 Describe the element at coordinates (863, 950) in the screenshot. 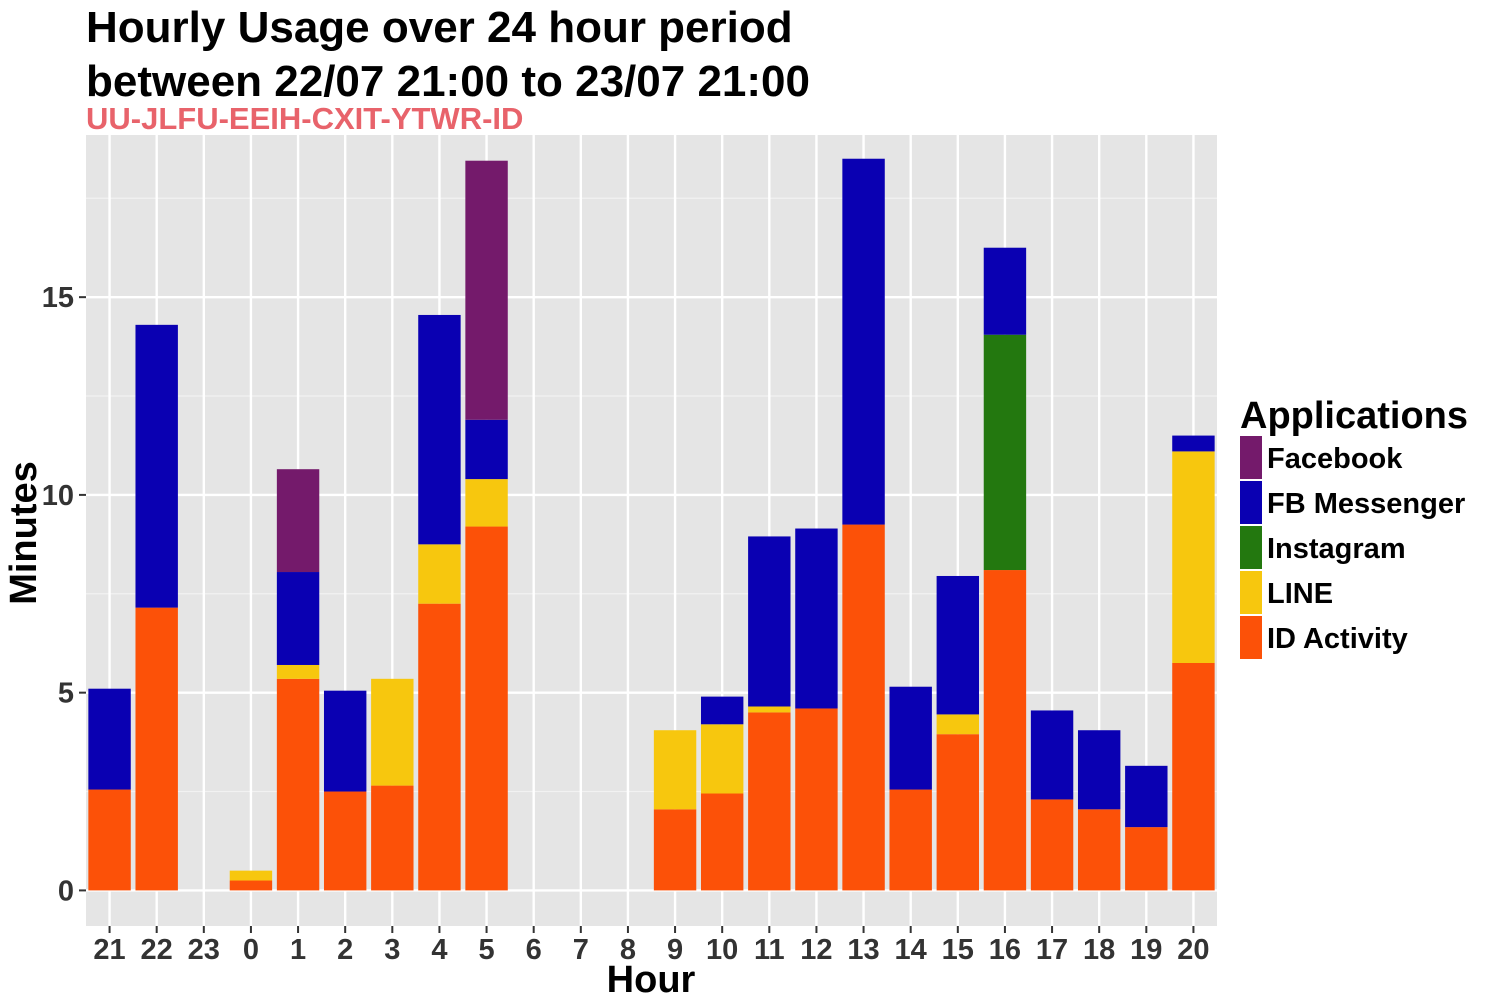

I see `x-tick-label: 13` at that location.